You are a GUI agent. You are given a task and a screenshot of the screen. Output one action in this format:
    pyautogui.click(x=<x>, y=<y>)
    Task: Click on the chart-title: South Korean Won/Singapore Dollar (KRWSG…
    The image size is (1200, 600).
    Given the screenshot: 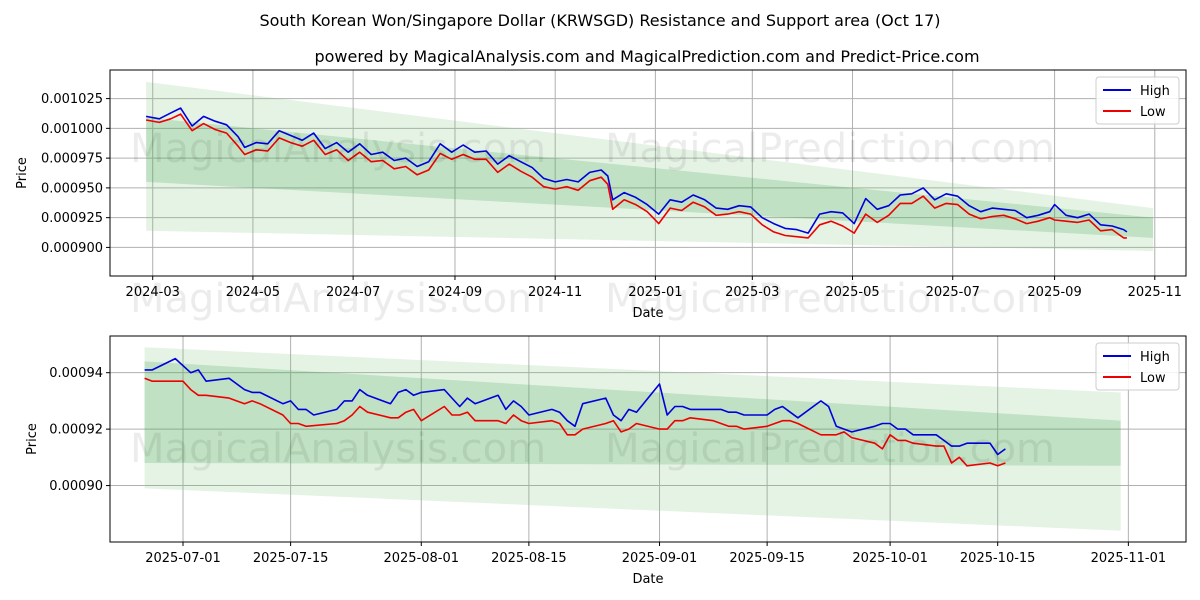 What is the action you would take?
    pyautogui.click(x=599, y=20)
    